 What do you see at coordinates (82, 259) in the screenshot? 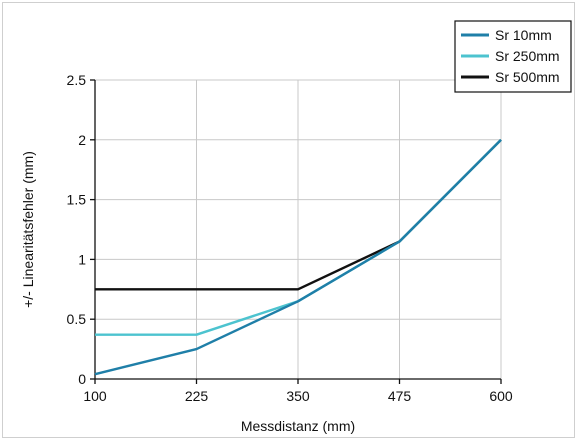
I see `y-tick-label: 1` at bounding box center [82, 259].